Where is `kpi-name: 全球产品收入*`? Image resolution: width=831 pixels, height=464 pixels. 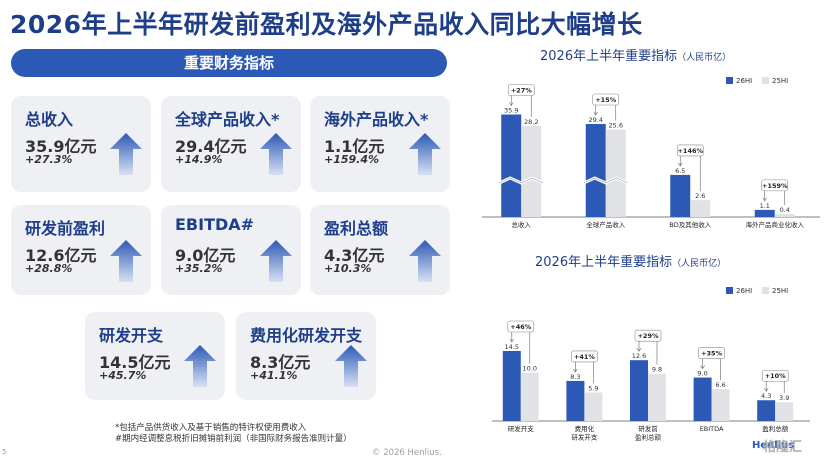
kpi-name: 全球产品收入* is located at coordinates (227, 119).